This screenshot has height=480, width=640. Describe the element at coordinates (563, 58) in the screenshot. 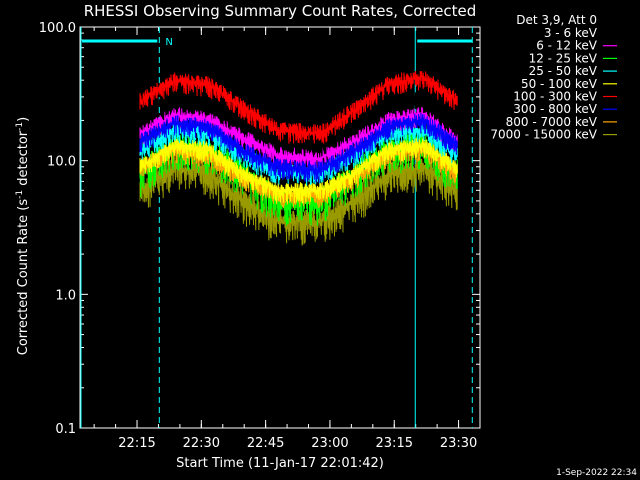

I see `legend-label: 12 - 25 keV` at that location.